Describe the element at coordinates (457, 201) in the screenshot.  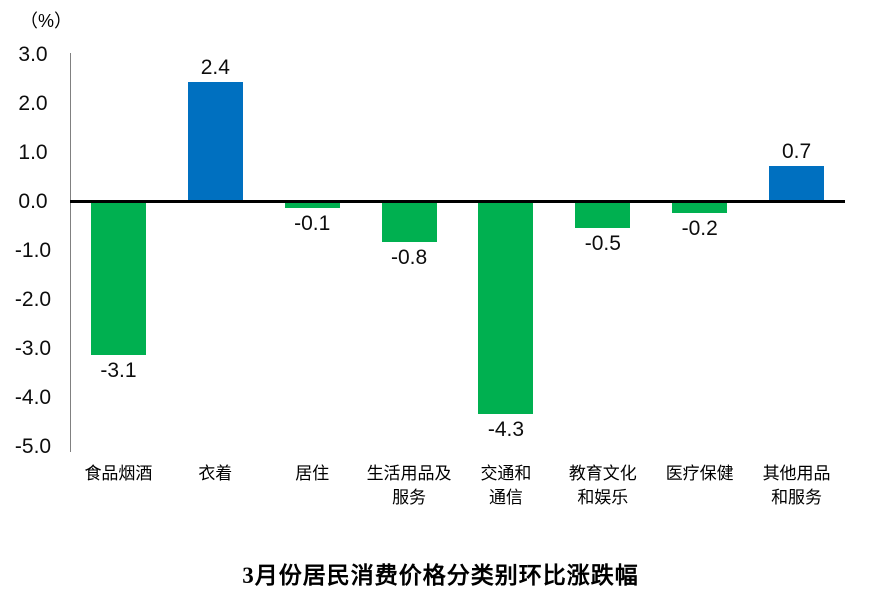
I see `zero-axis-line` at that location.